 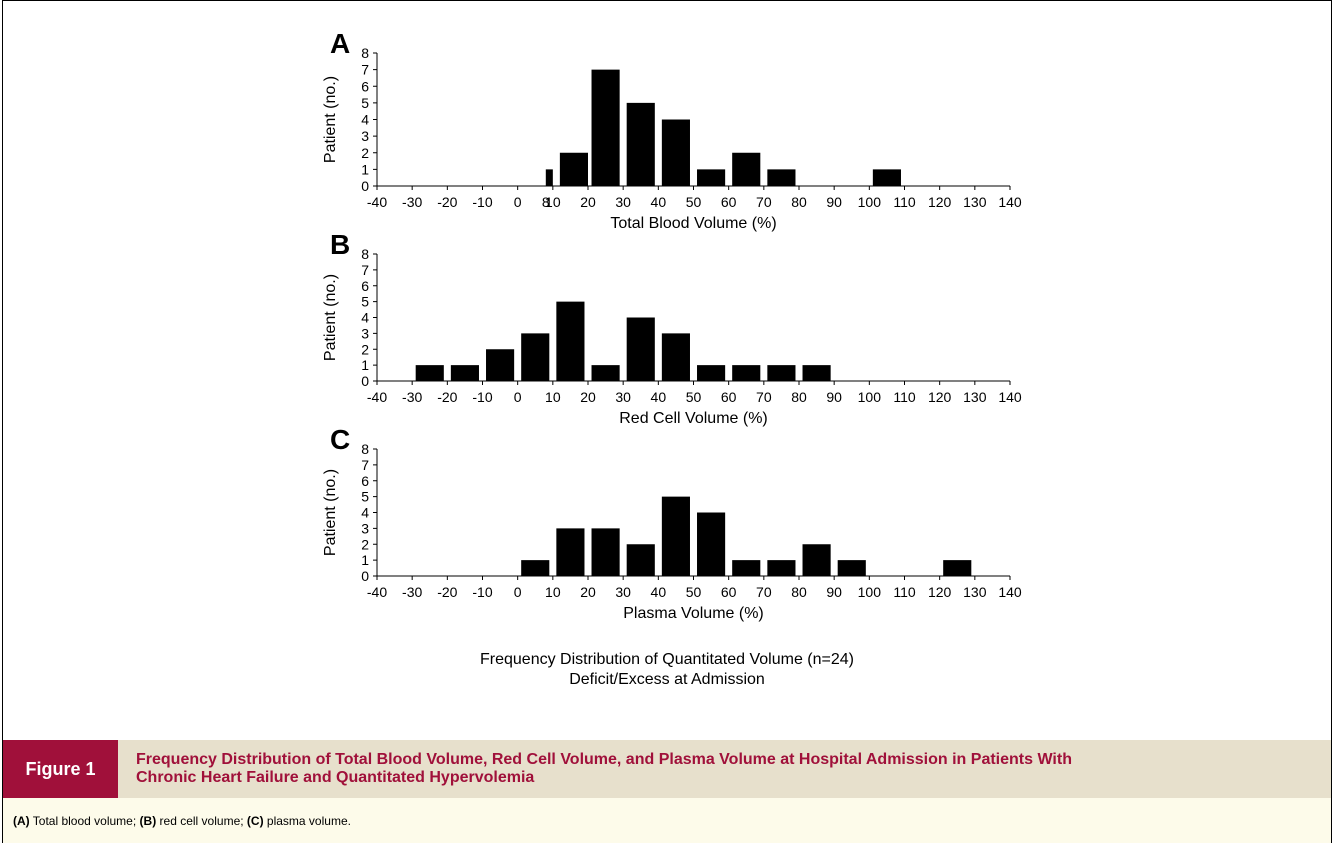 I want to click on legend-key-c: (C), so click(x=255, y=821).